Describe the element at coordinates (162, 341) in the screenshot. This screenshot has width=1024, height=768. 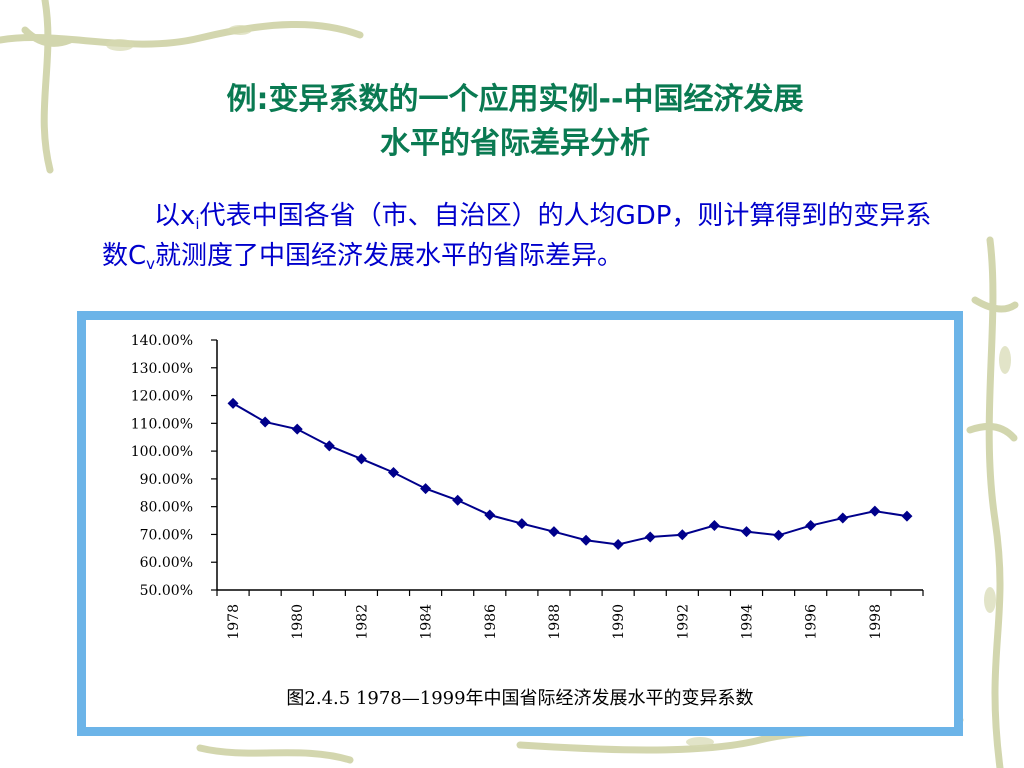
I see `y-tick-label: 140.00%` at that location.